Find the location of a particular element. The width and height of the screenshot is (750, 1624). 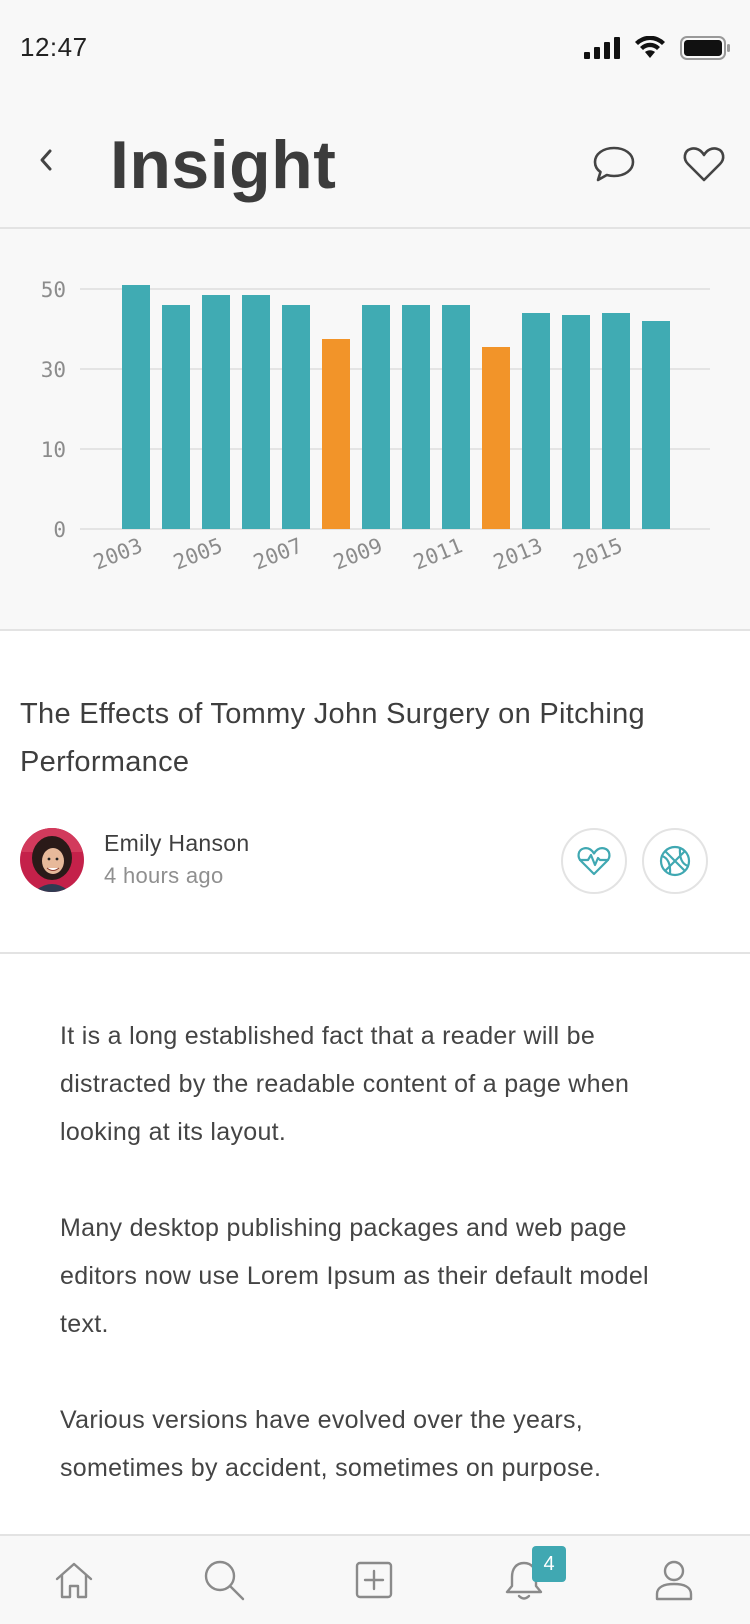

chevron-left-icon is located at coordinates (46, 160).